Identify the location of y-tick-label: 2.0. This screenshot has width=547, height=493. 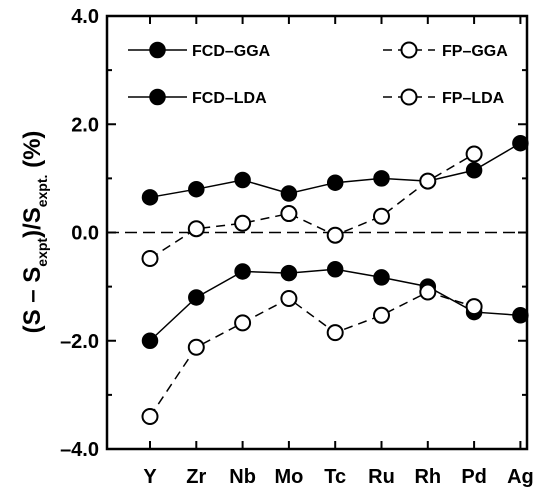
(85, 125).